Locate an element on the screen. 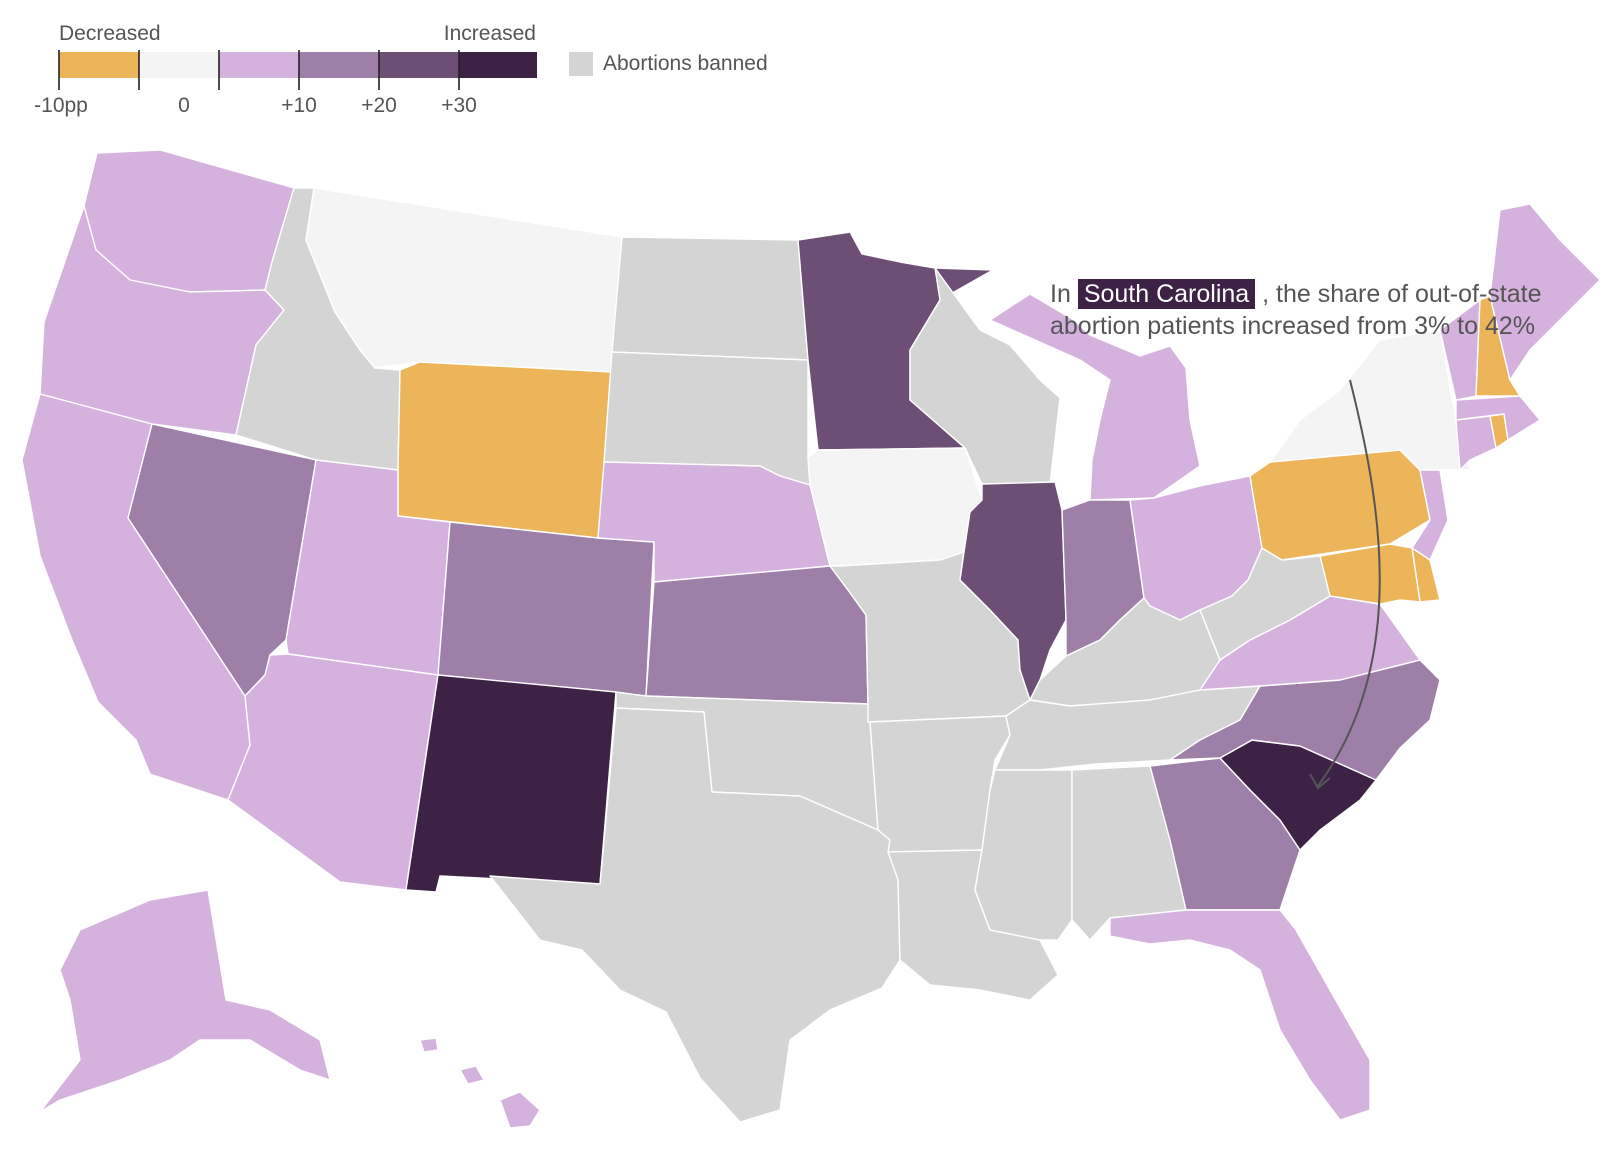 This screenshot has width=1612, height=1168. annotation-highlight: South Carolina is located at coordinates (1166, 294).